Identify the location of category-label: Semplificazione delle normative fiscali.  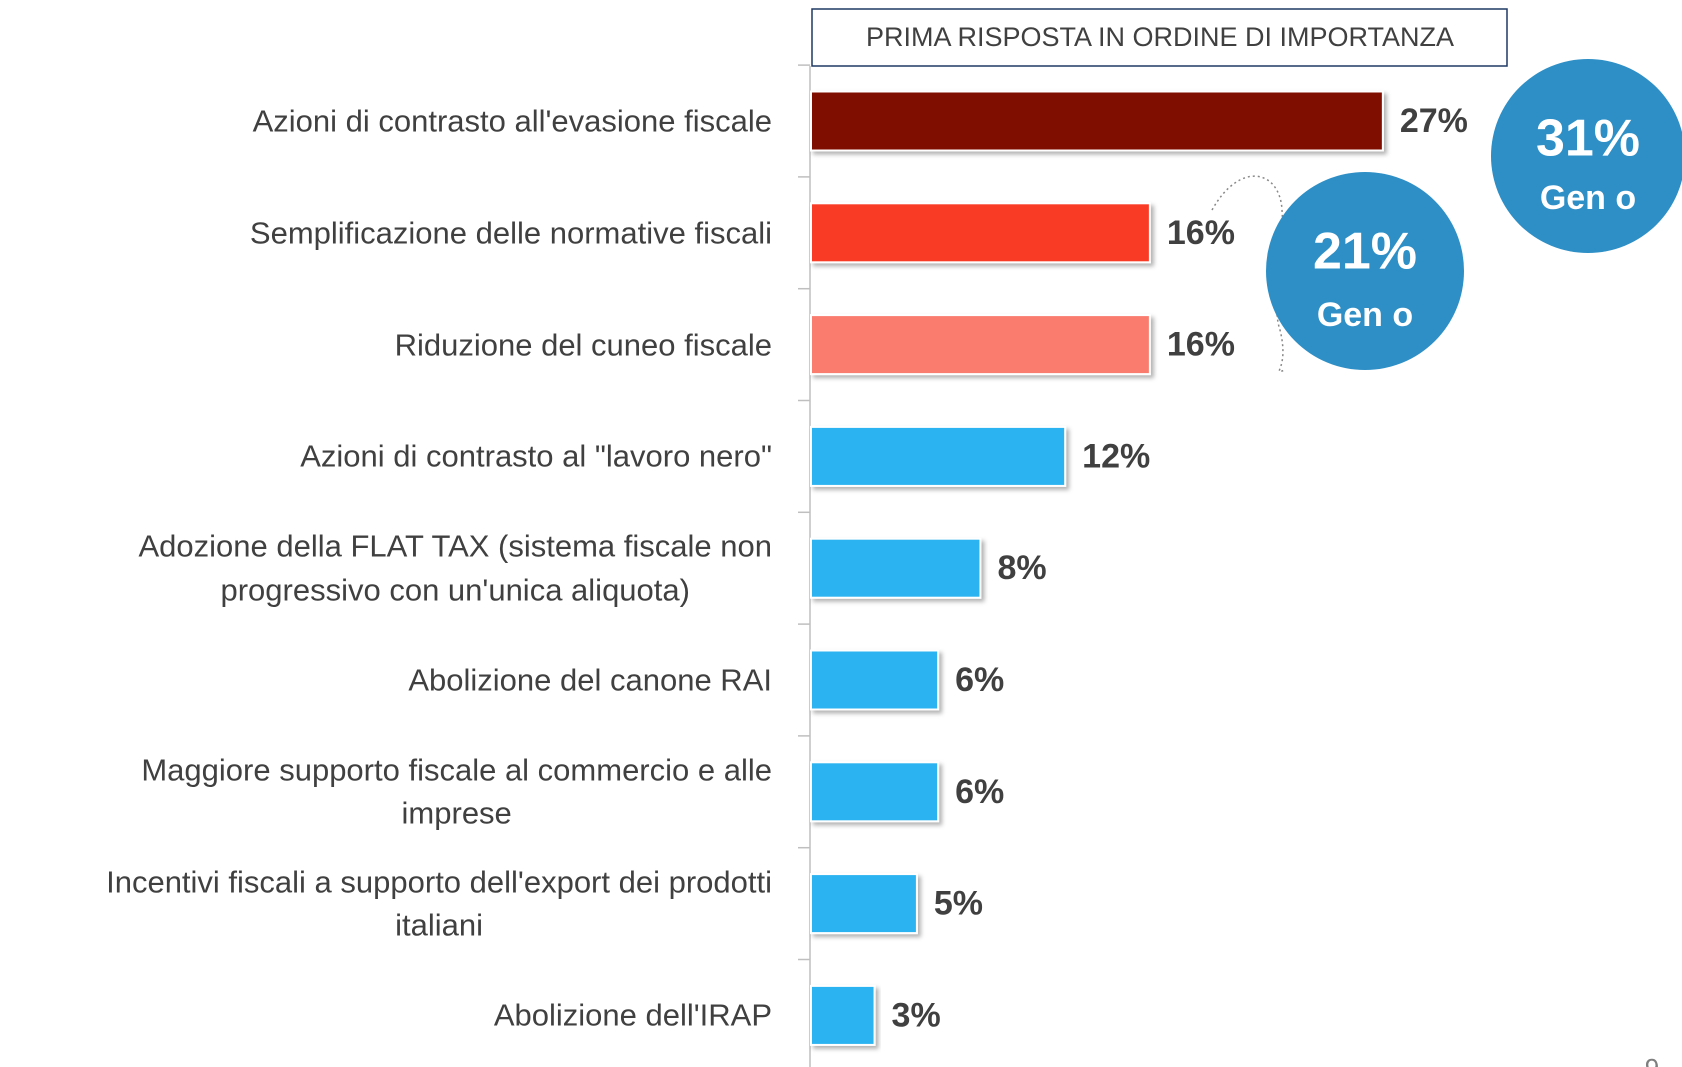
(386, 232).